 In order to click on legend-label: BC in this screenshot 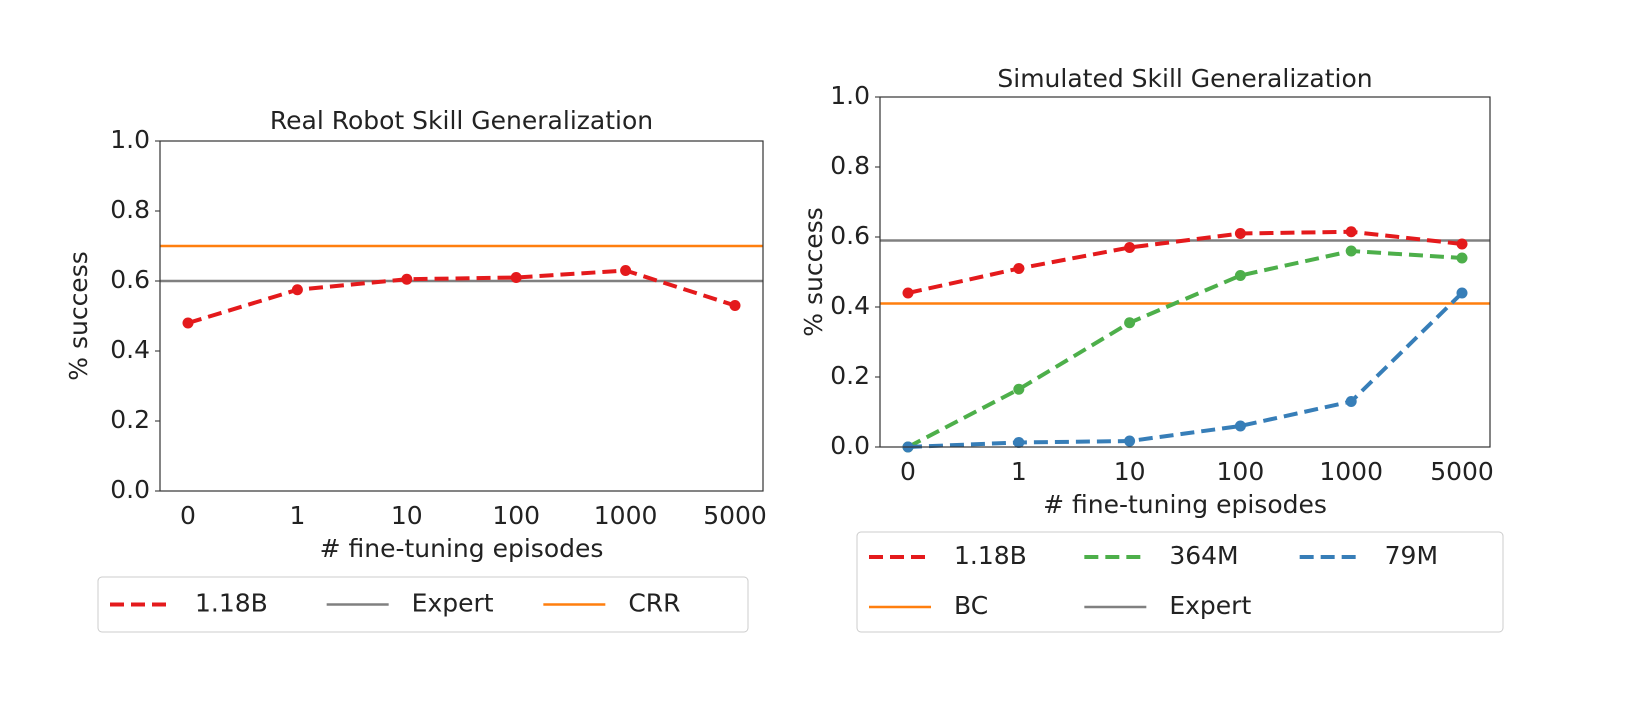, I will do `click(971, 605)`.